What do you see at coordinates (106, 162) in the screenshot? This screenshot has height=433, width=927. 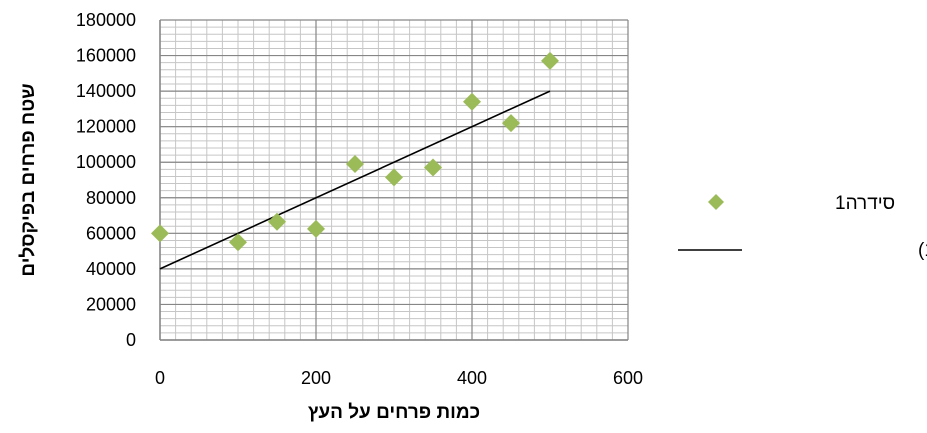 I see `y-tick-label: 100000` at bounding box center [106, 162].